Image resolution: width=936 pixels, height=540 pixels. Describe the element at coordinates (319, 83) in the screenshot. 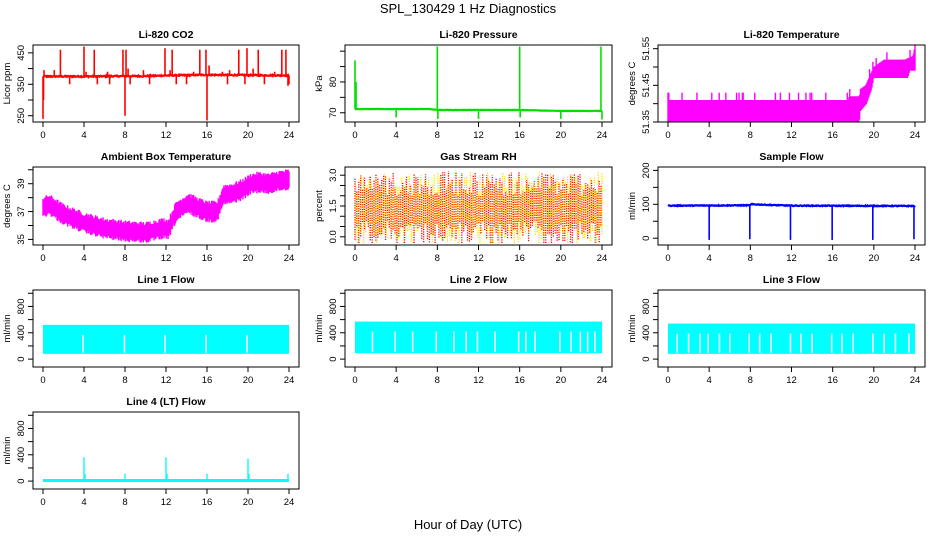

I see `y-axis-label: kPa` at that location.